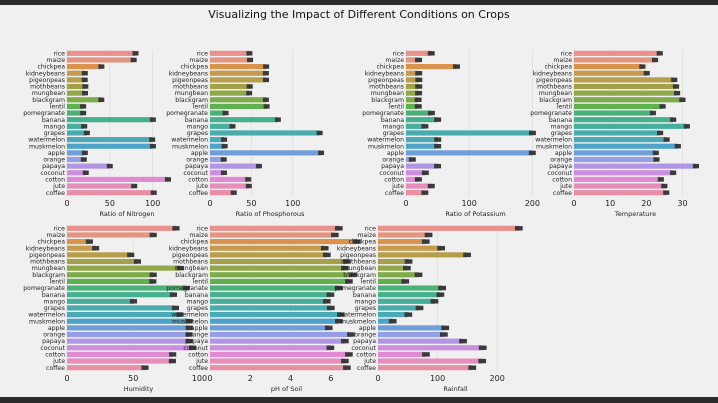 The height and width of the screenshot is (403, 718). Describe the element at coordinates (646, 203) in the screenshot. I see `x-tick-label: 20` at that location.